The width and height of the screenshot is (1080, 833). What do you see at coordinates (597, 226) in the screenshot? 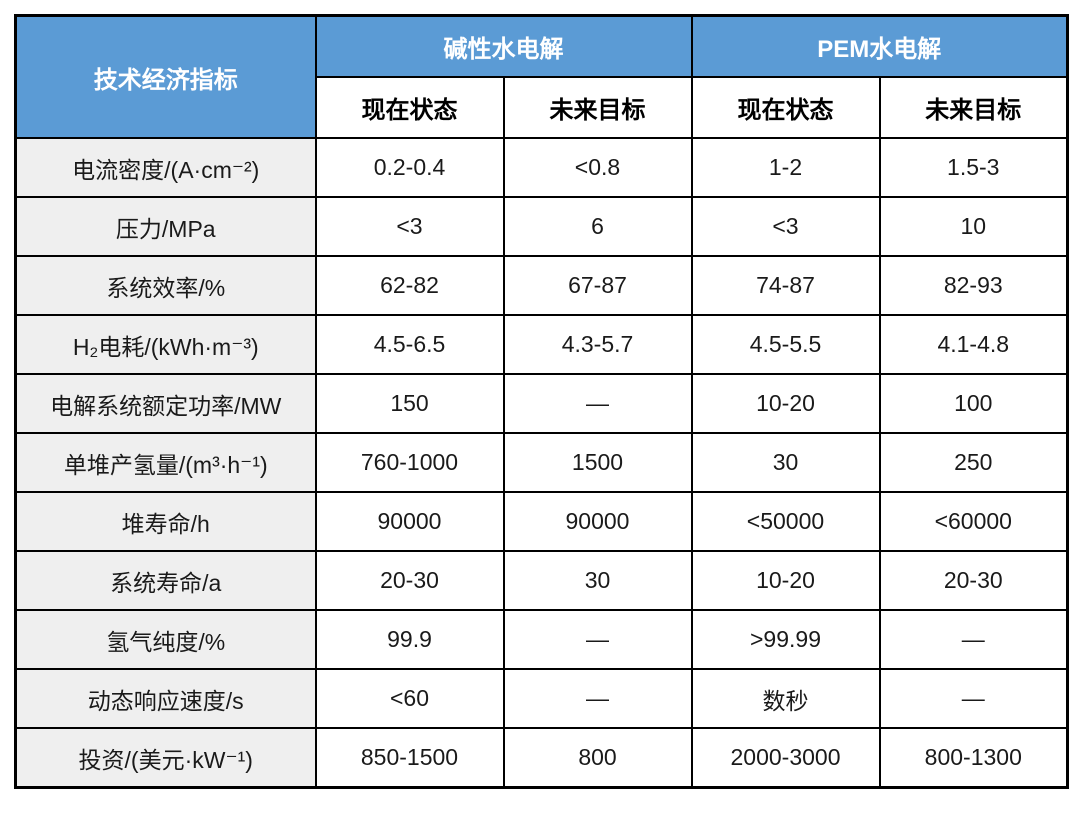
I see `cell: 6` at bounding box center [597, 226].